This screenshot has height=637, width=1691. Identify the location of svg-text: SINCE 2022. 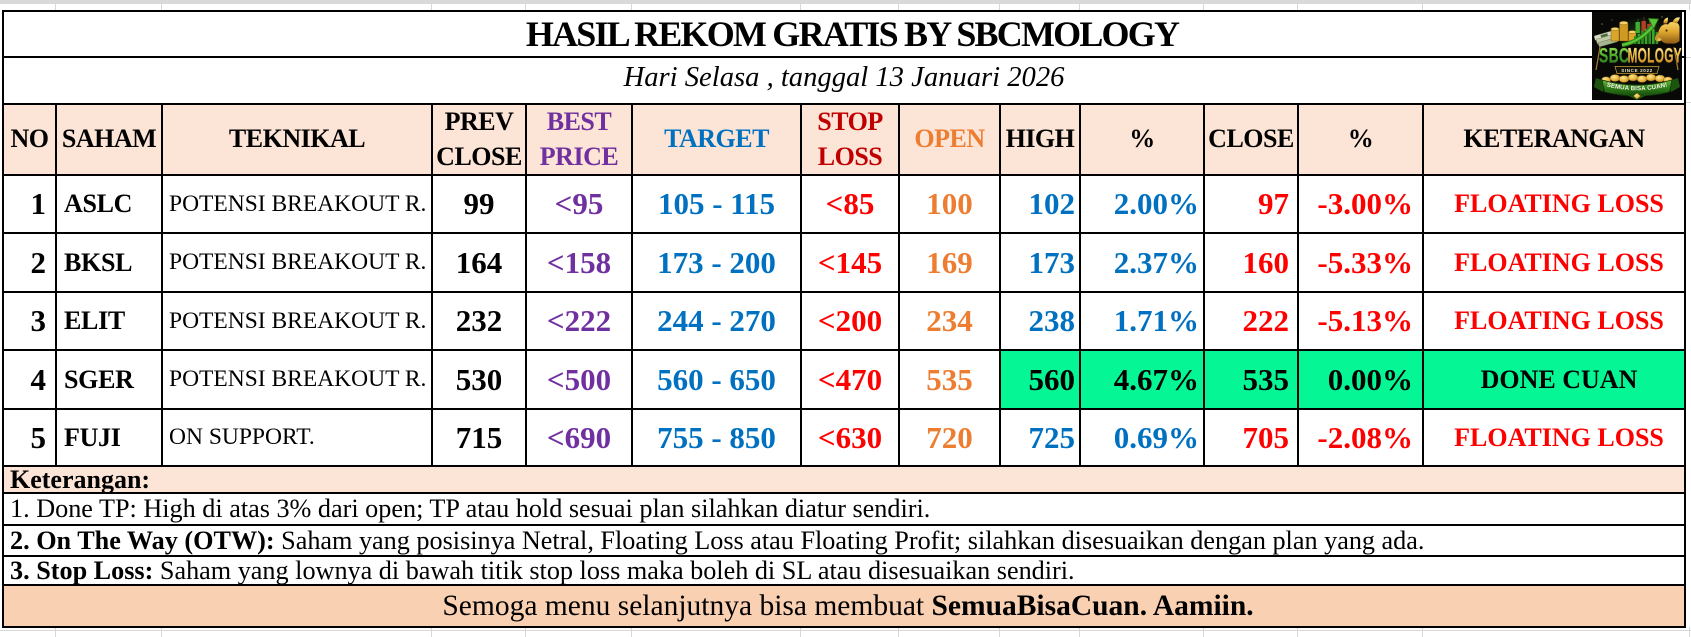
(1637, 70).